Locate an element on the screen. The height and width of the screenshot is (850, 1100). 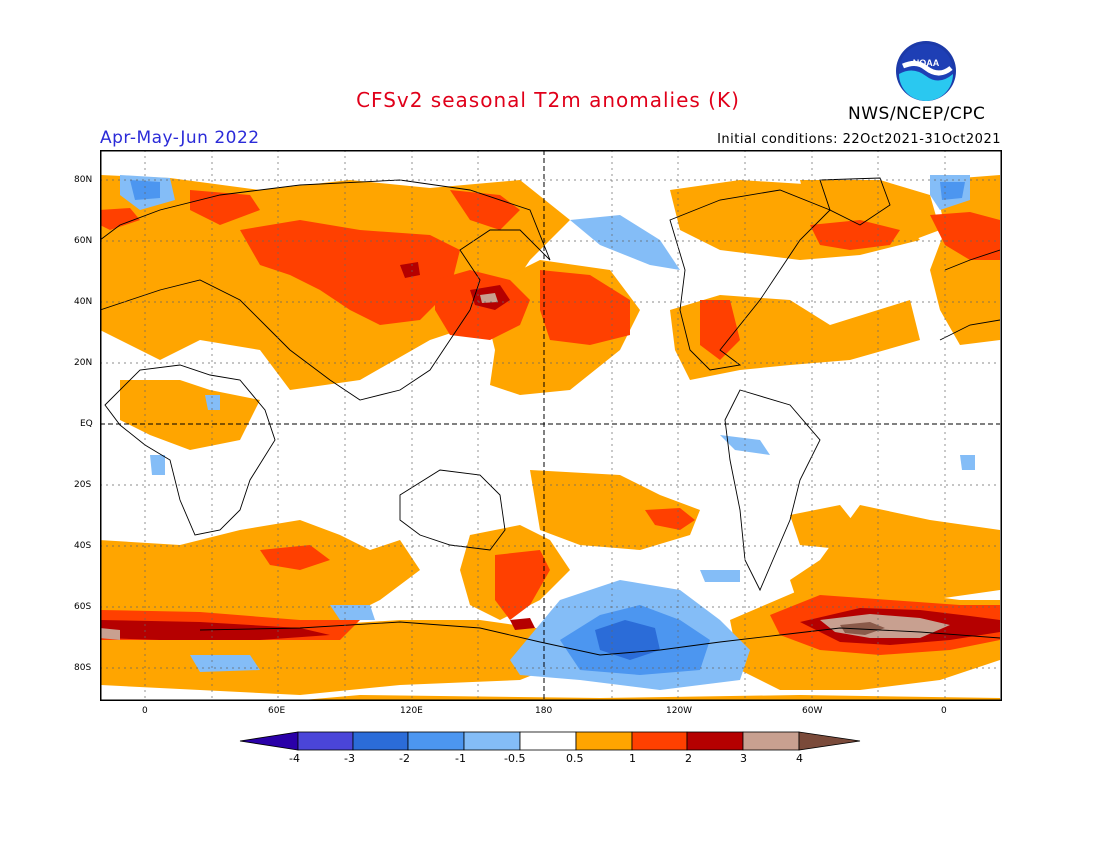
lat-label-40s: 40S is located at coordinates (83, 546).